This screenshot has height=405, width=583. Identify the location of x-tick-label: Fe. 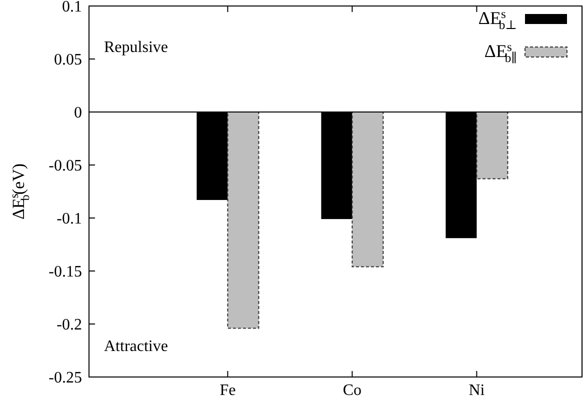
(228, 390).